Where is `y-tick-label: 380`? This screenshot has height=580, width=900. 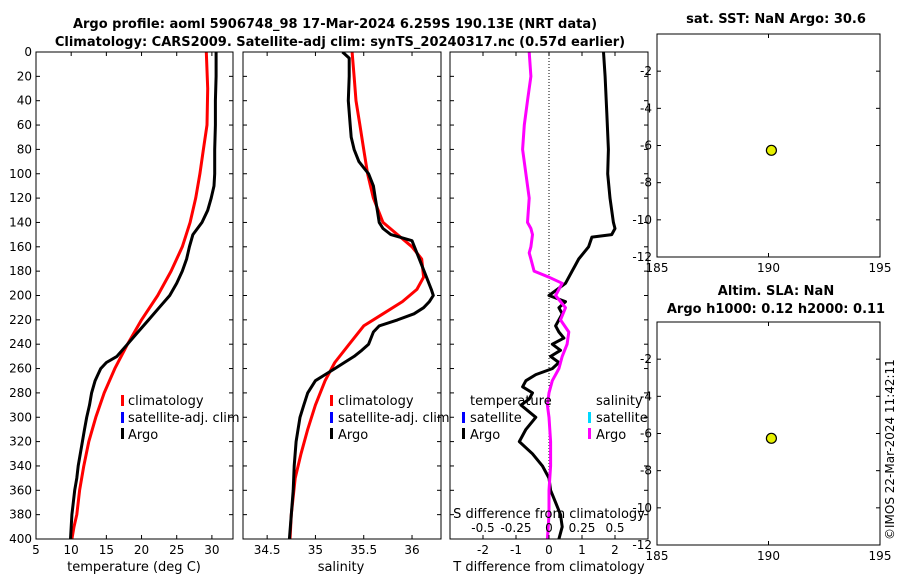 y-tick-label: 380 is located at coordinates (20, 515).